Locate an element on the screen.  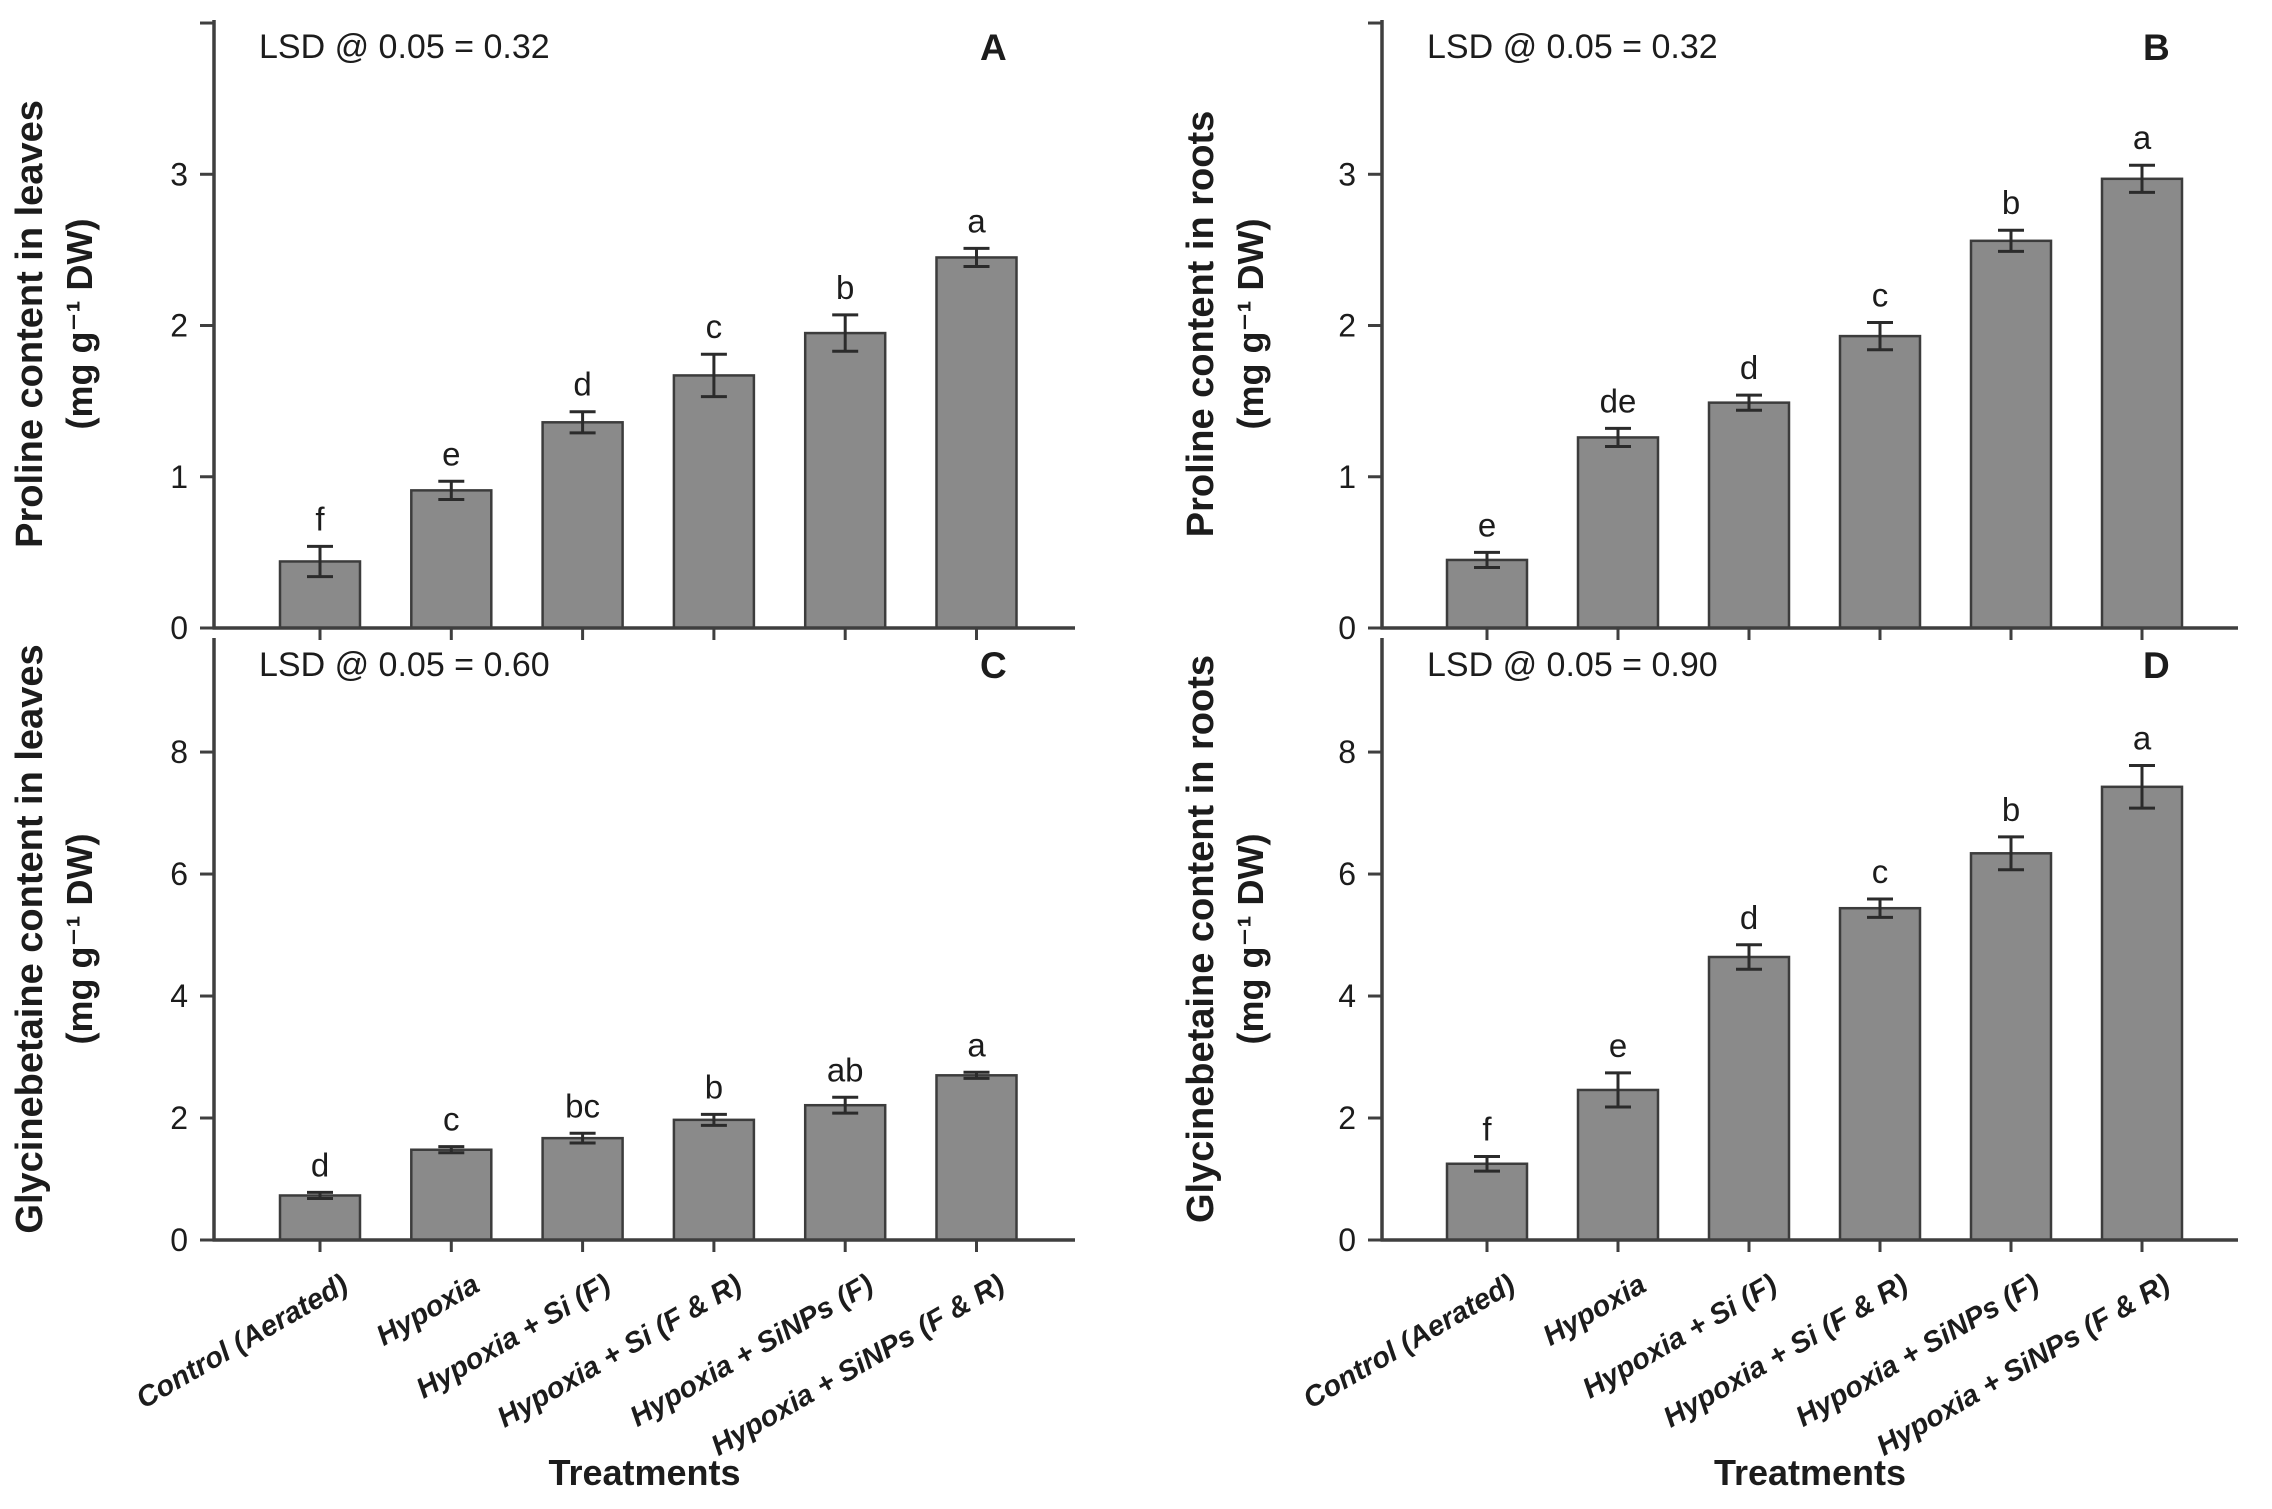
y-axis-title: Proline content in roots is located at coordinates (1201, 324).